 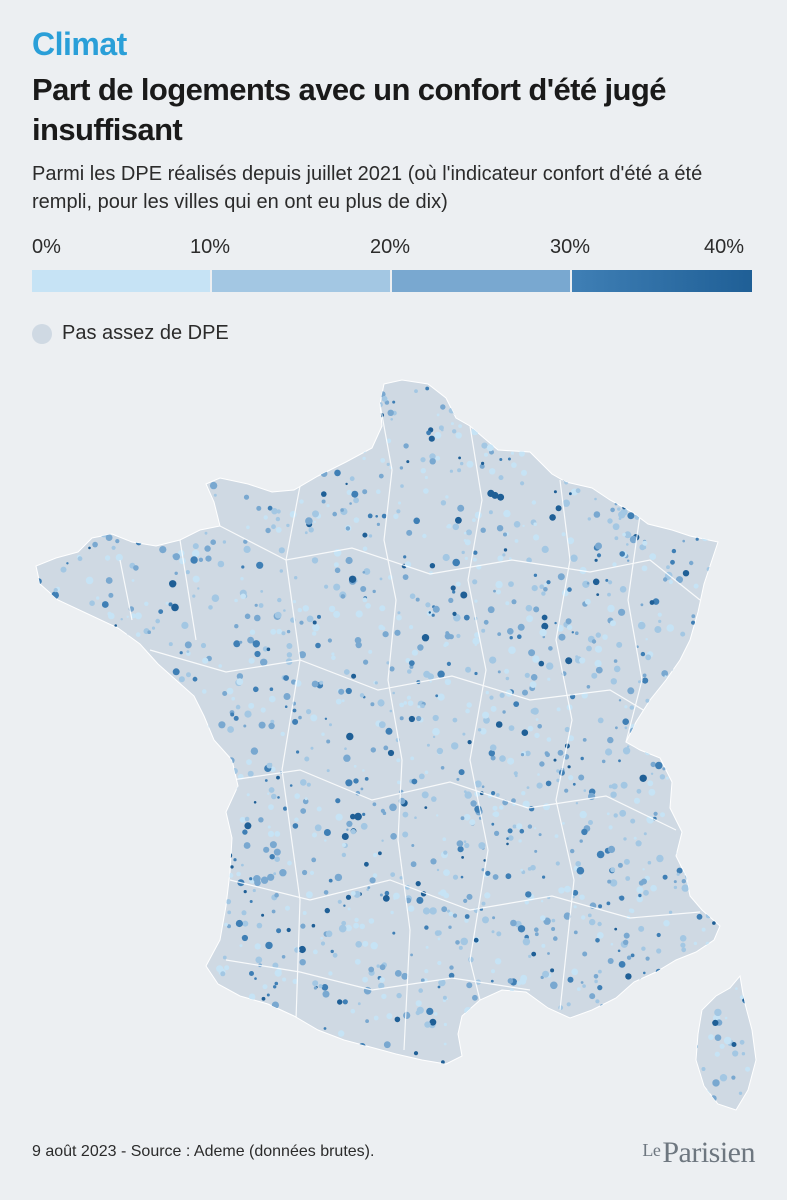 I want to click on nodata-label: Pas assez de DPE, so click(x=145, y=333).